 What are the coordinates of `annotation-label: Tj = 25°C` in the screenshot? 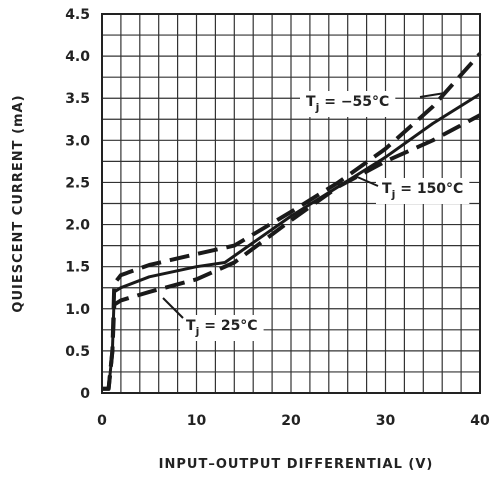 It's located at (222, 328).